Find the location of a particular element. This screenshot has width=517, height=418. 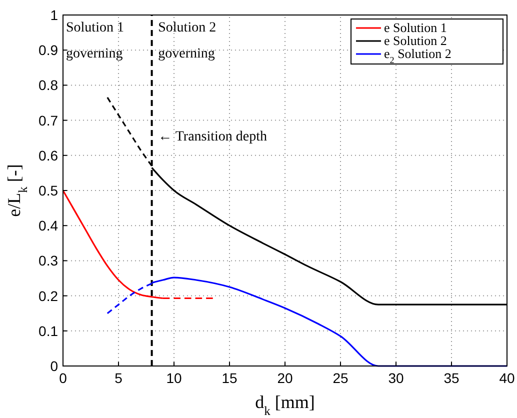

y-tick-label: 0.6 is located at coordinates (48, 155).